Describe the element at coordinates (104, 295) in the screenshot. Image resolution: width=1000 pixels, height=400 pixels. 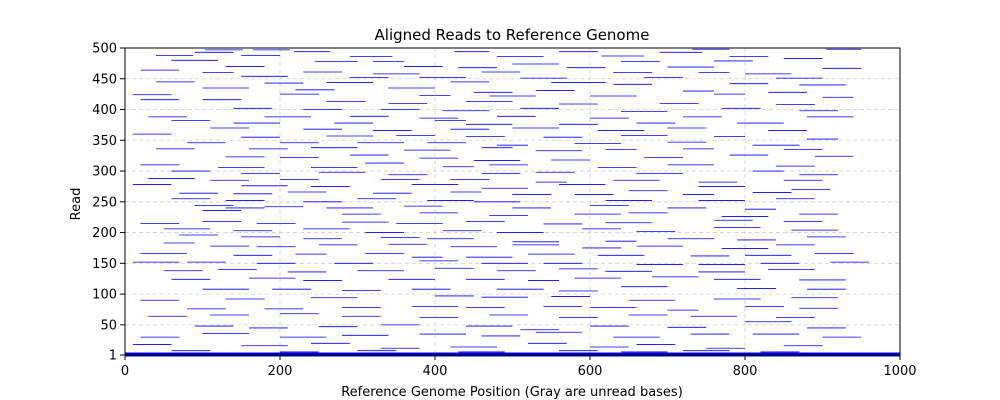
I see `y-tick-label: 100` at that location.